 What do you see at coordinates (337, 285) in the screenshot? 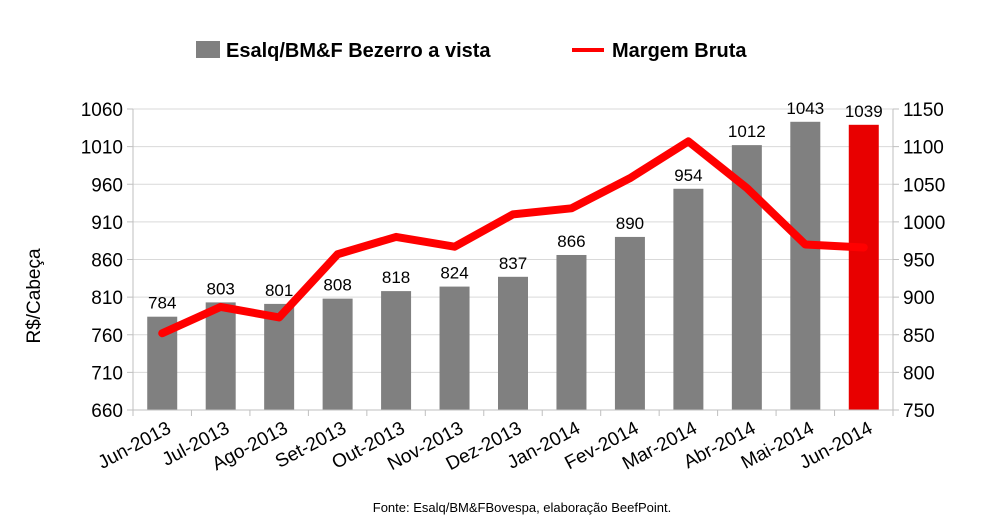
I see `data-label: 808` at bounding box center [337, 285].